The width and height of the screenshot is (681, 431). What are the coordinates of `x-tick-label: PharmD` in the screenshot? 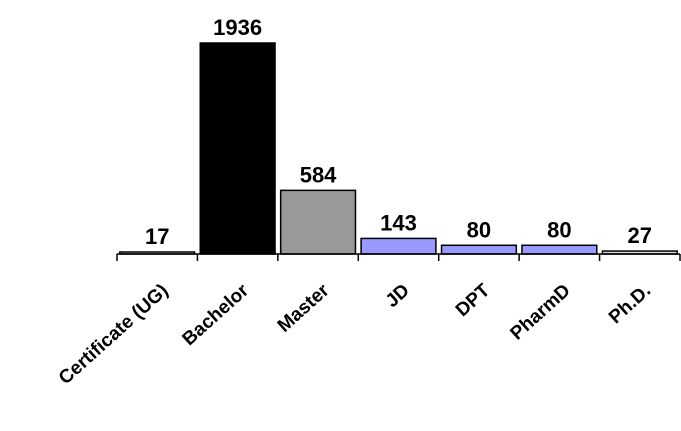 It's located at (541, 312).